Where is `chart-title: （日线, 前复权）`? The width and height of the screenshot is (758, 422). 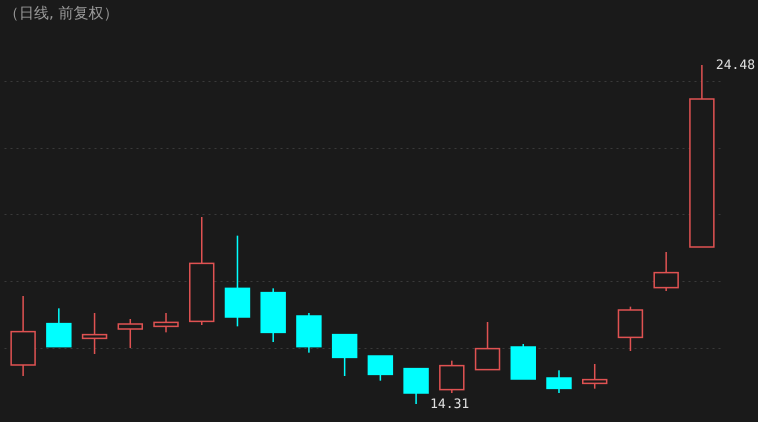 chart-title: （日线, 前复权） is located at coordinates (61, 13).